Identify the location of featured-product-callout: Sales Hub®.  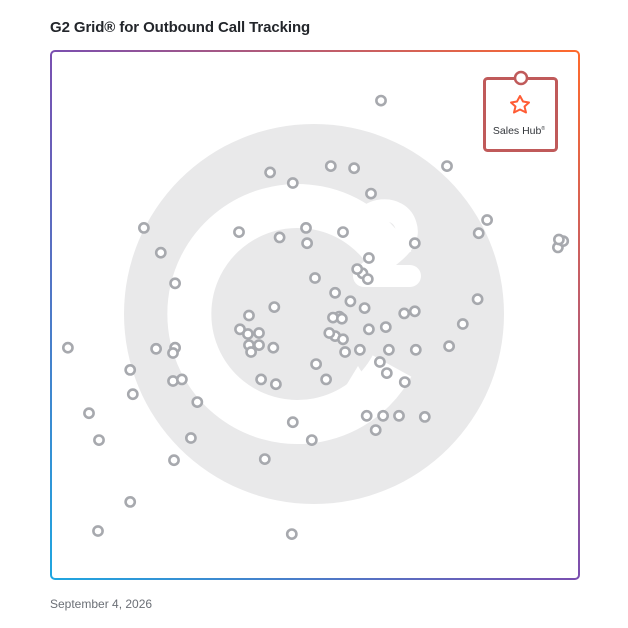
(520, 111).